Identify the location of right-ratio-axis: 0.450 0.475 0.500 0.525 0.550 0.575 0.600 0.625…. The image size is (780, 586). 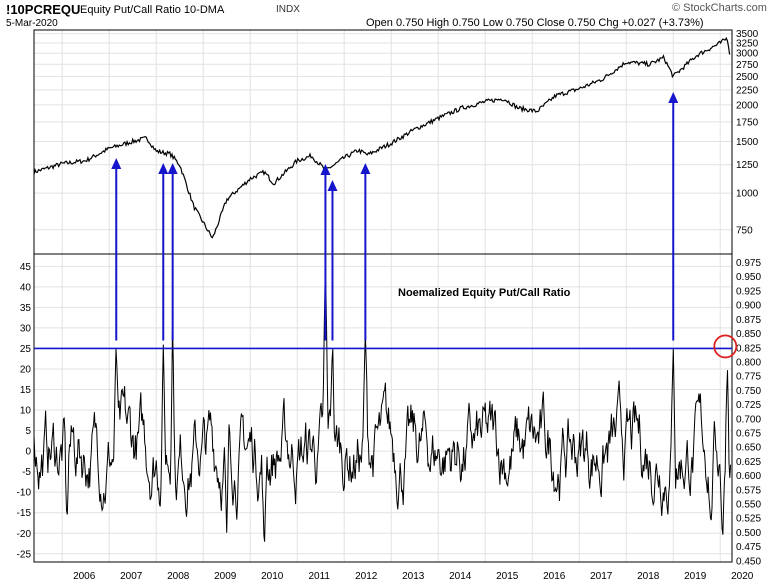
(748, 412).